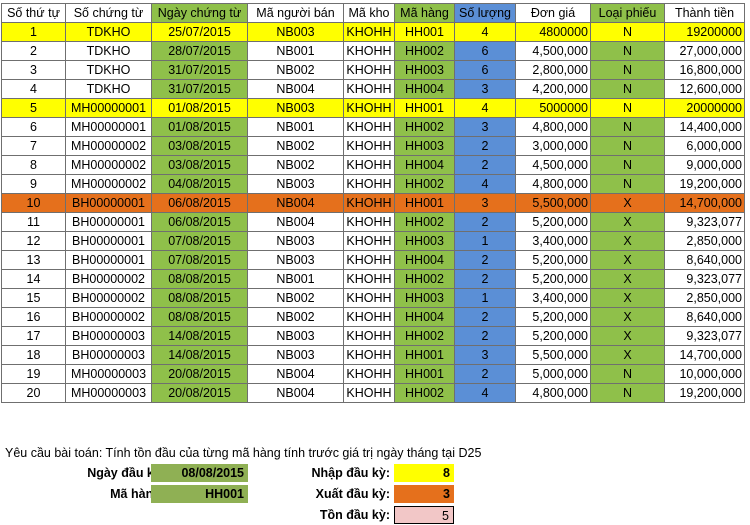  What do you see at coordinates (33, 32) in the screenshot?
I see `cell-stt: 1` at bounding box center [33, 32].